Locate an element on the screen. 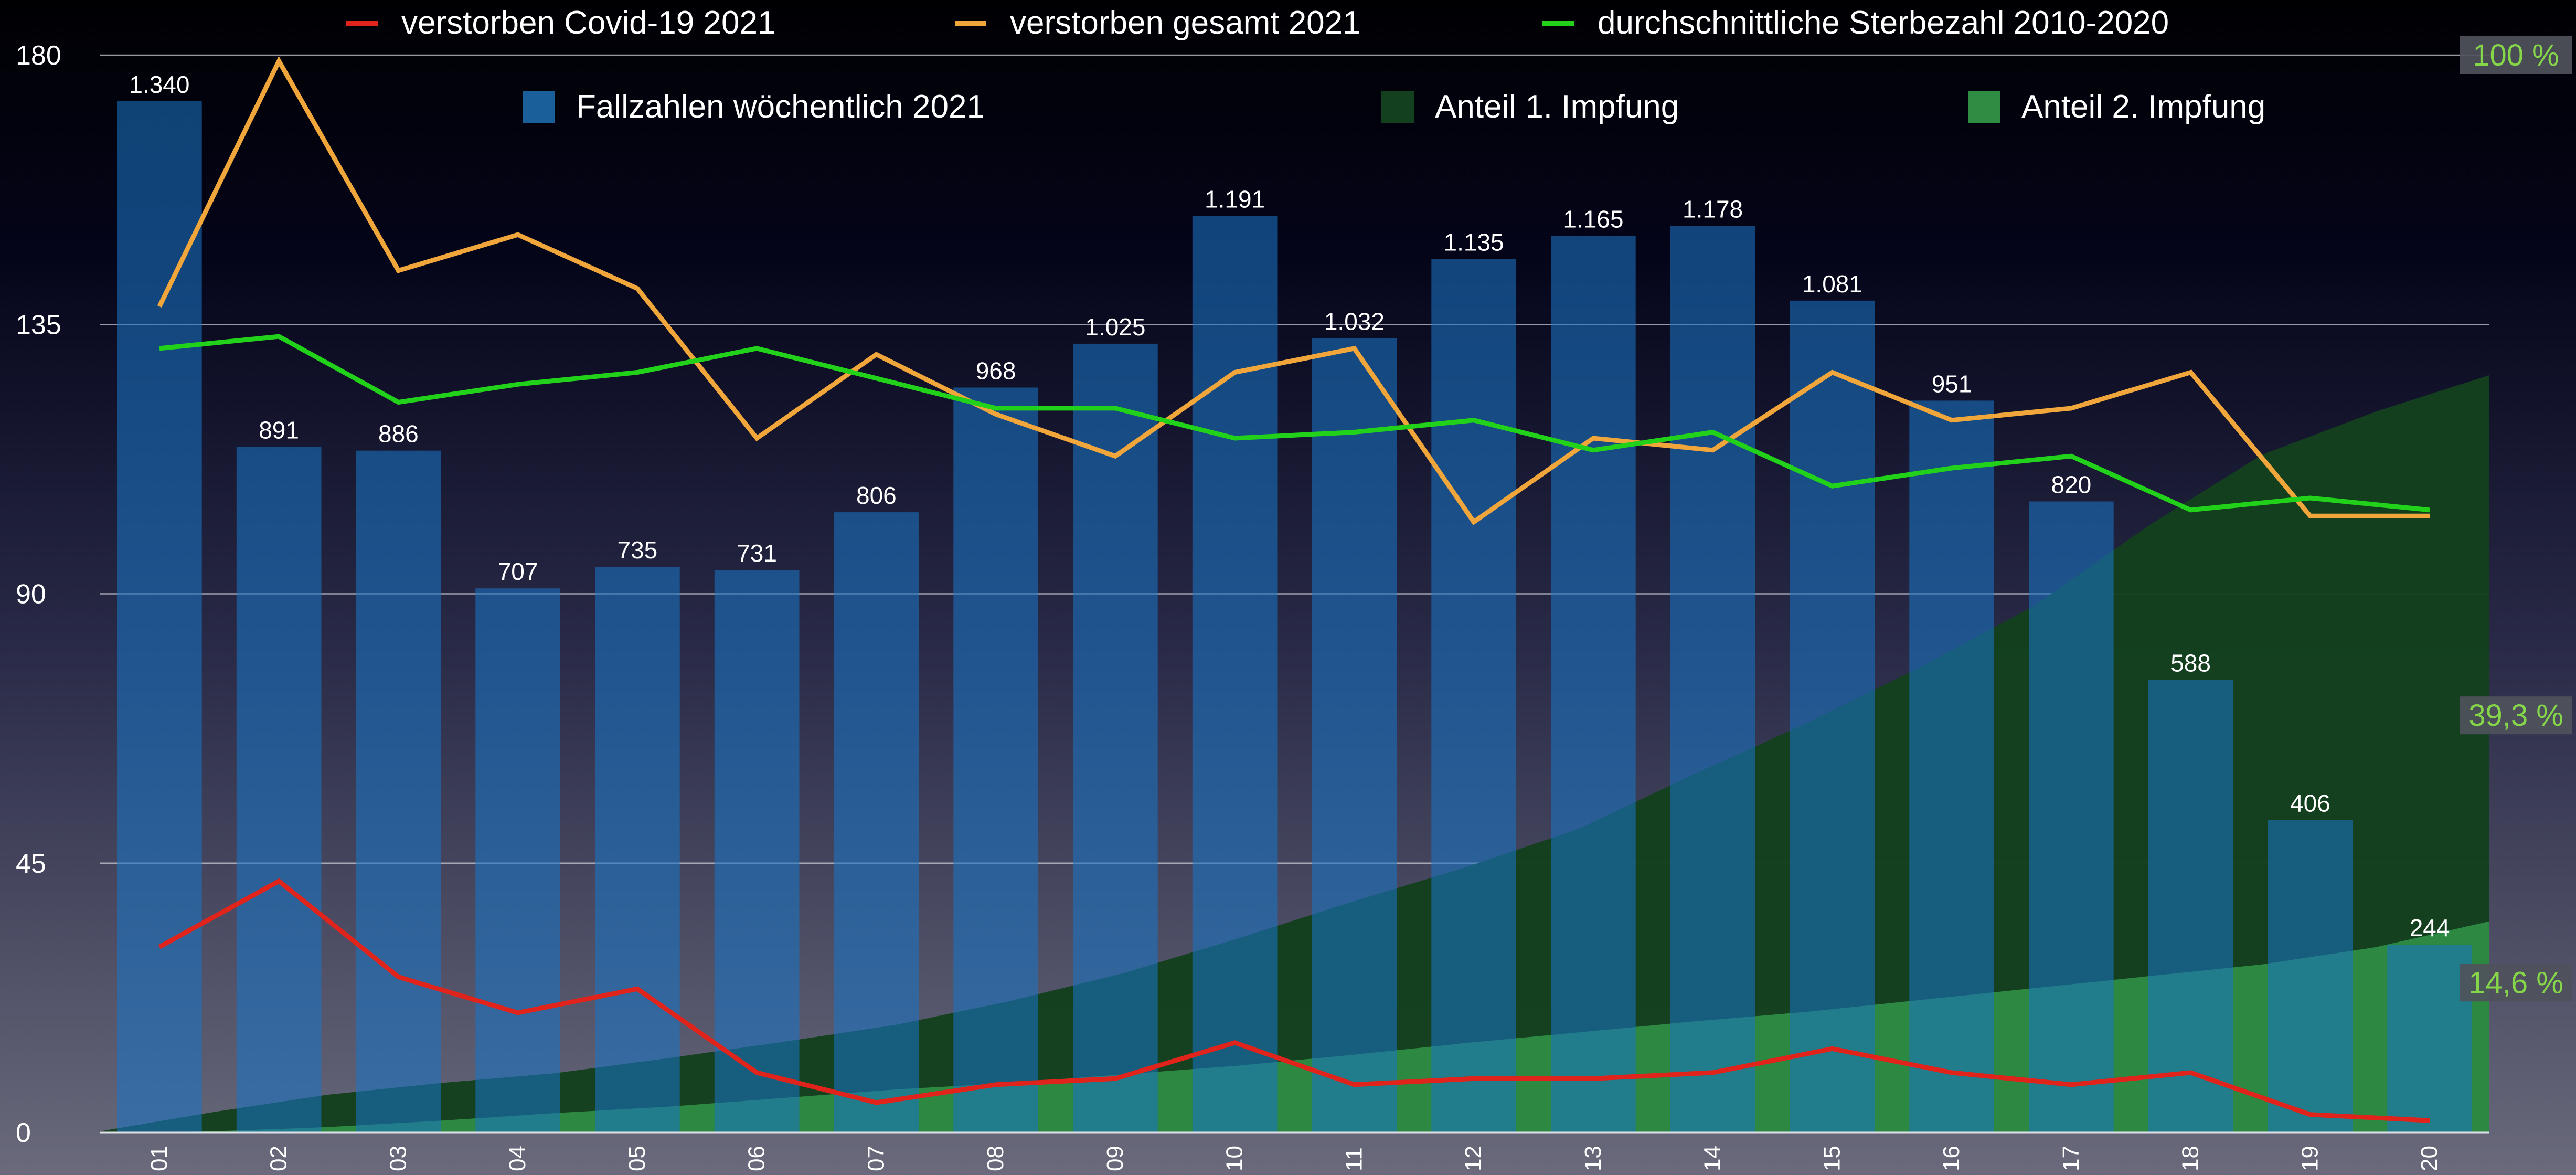  y-tick-label: 135 is located at coordinates (38, 325).